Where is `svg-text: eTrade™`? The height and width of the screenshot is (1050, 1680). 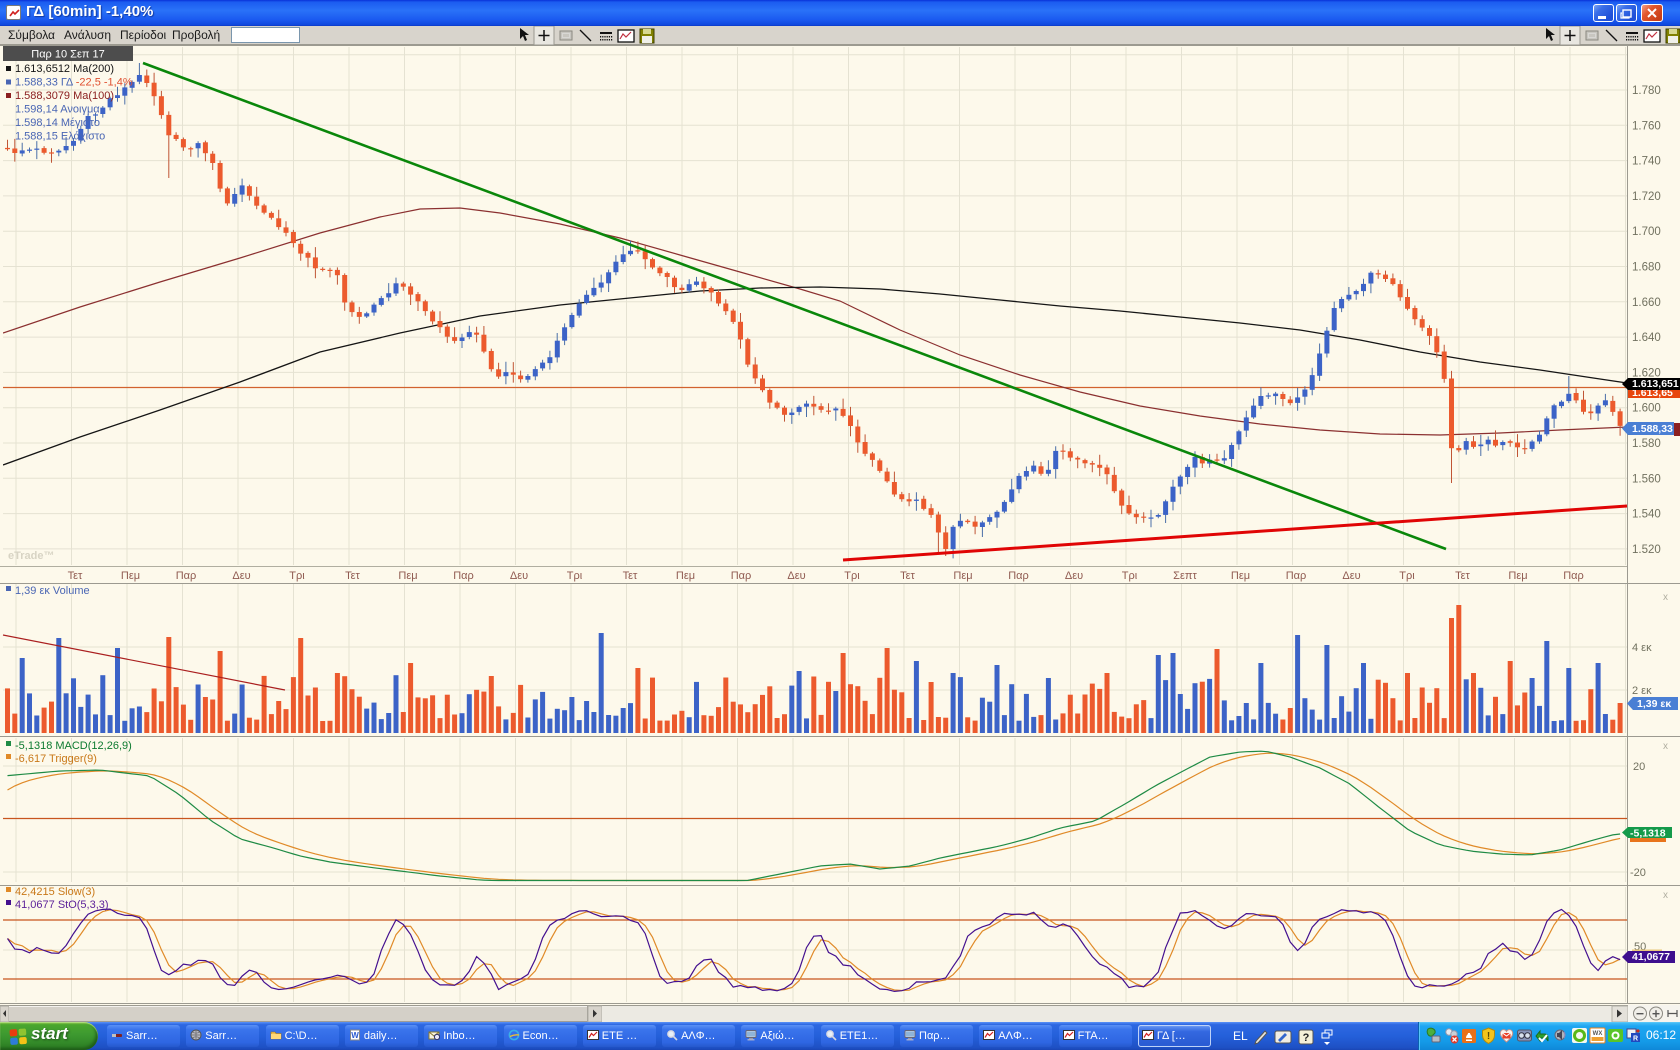 svg-text: eTrade™ is located at coordinates (31, 556).